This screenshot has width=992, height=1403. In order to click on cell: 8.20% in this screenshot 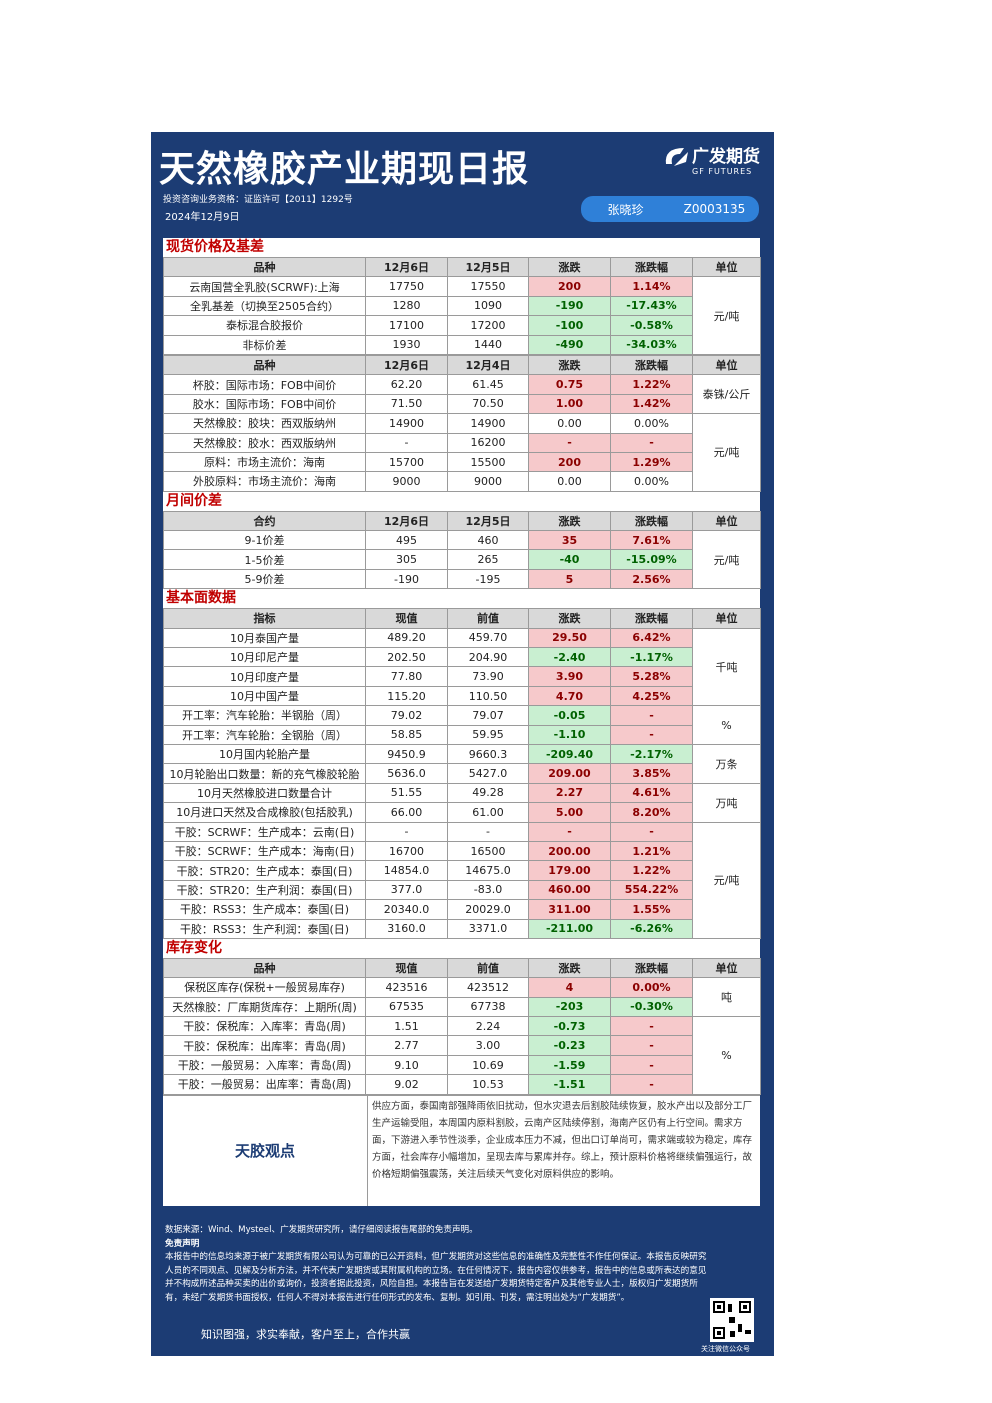, I will do `click(651, 812)`.